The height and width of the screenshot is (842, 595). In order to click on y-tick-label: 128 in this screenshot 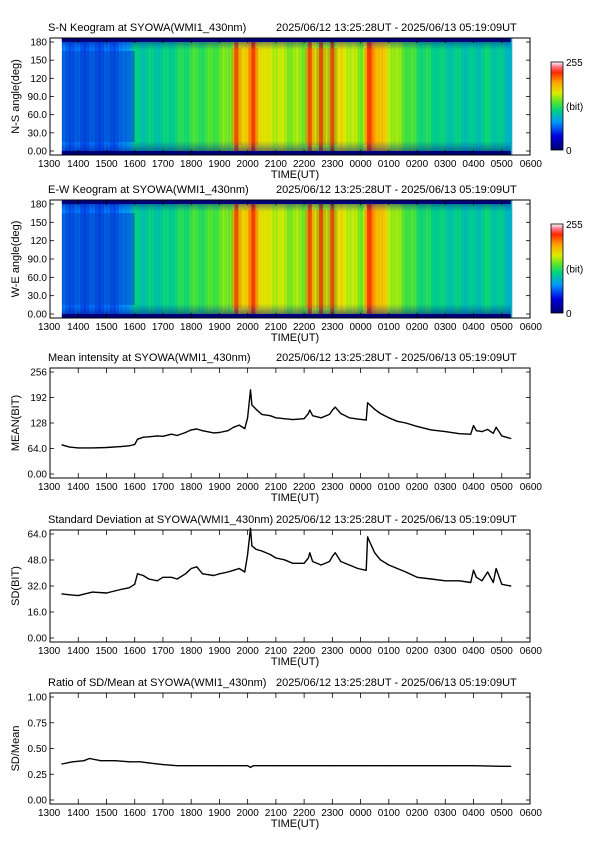, I will do `click(38, 424)`.